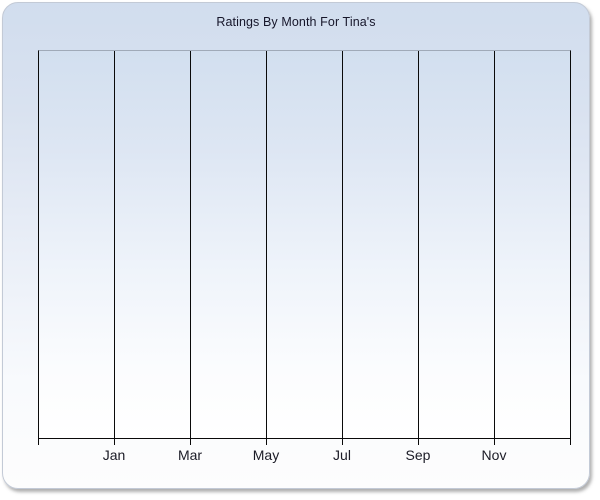 This screenshot has width=600, height=500. Describe the element at coordinates (190, 455) in the screenshot. I see `x-axis-label: Mar` at that location.